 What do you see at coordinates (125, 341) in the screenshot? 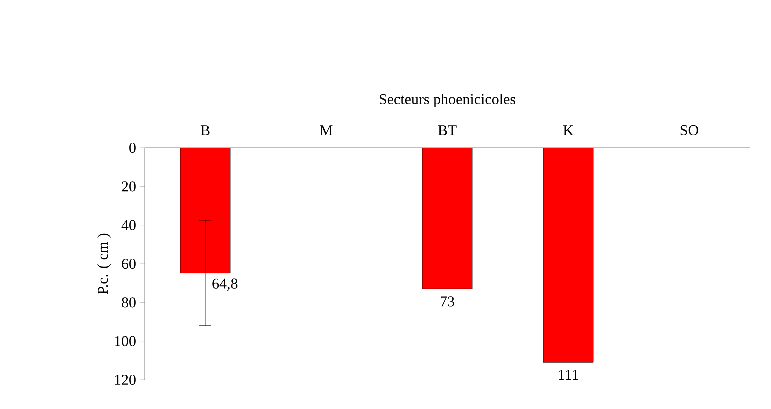
I see `y-tick-label: 100` at bounding box center [125, 341].